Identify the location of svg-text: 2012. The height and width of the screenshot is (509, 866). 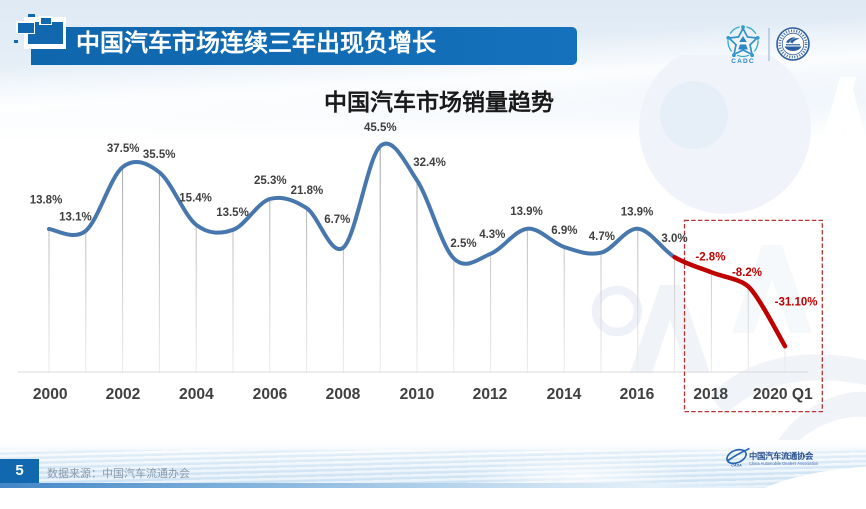
(490, 394).